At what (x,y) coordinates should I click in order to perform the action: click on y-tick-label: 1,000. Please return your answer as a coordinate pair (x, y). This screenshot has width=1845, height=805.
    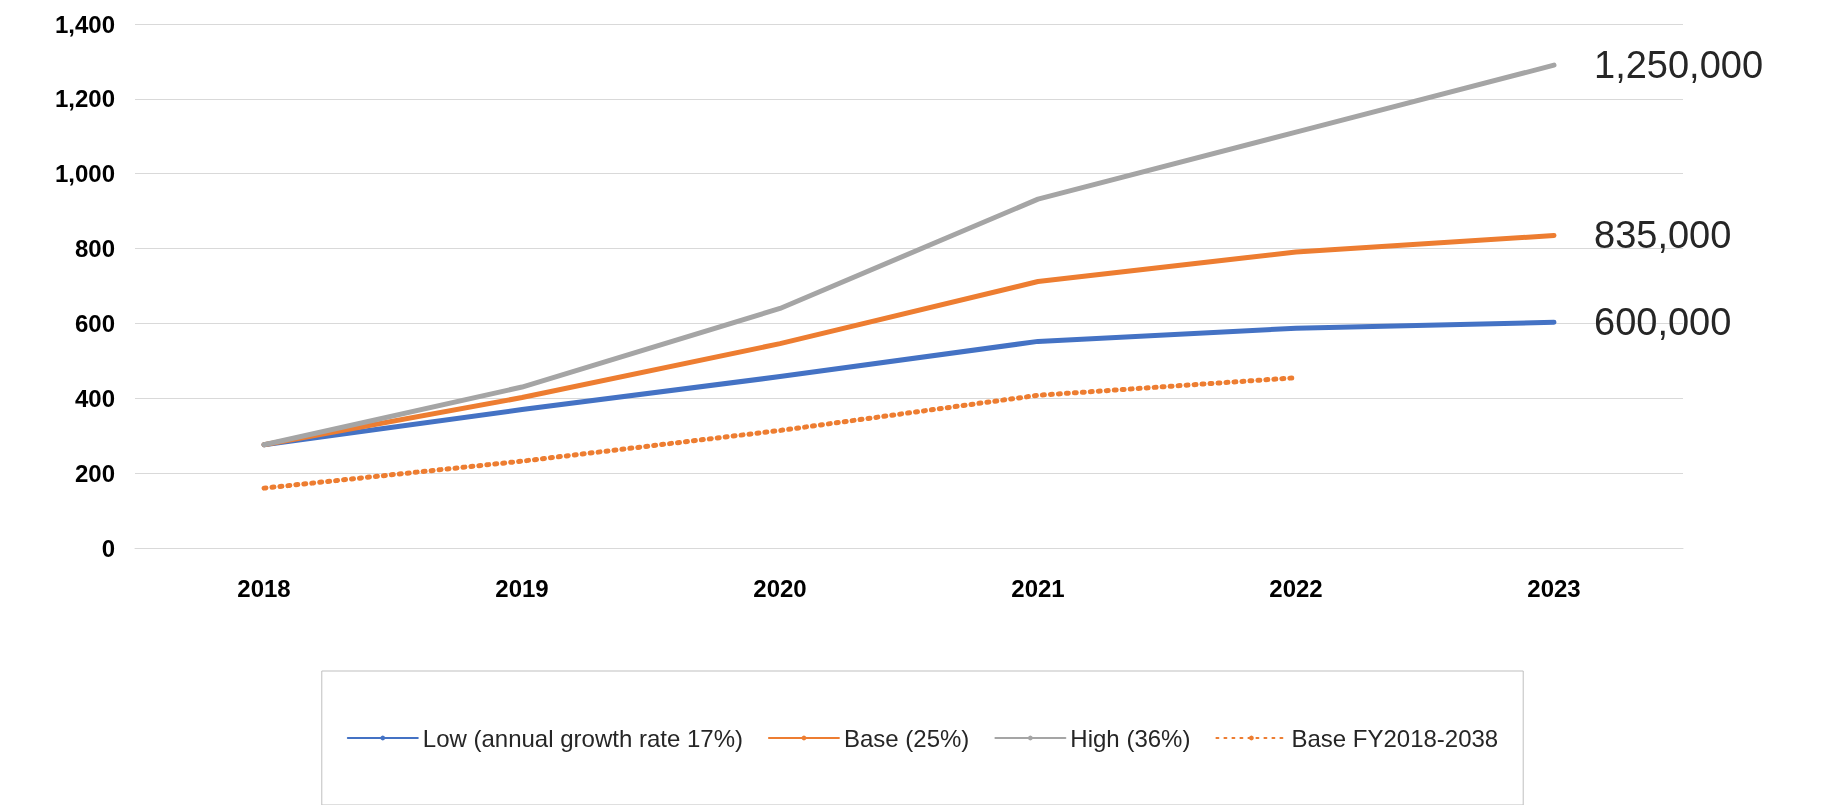
    Looking at the image, I should click on (84, 174).